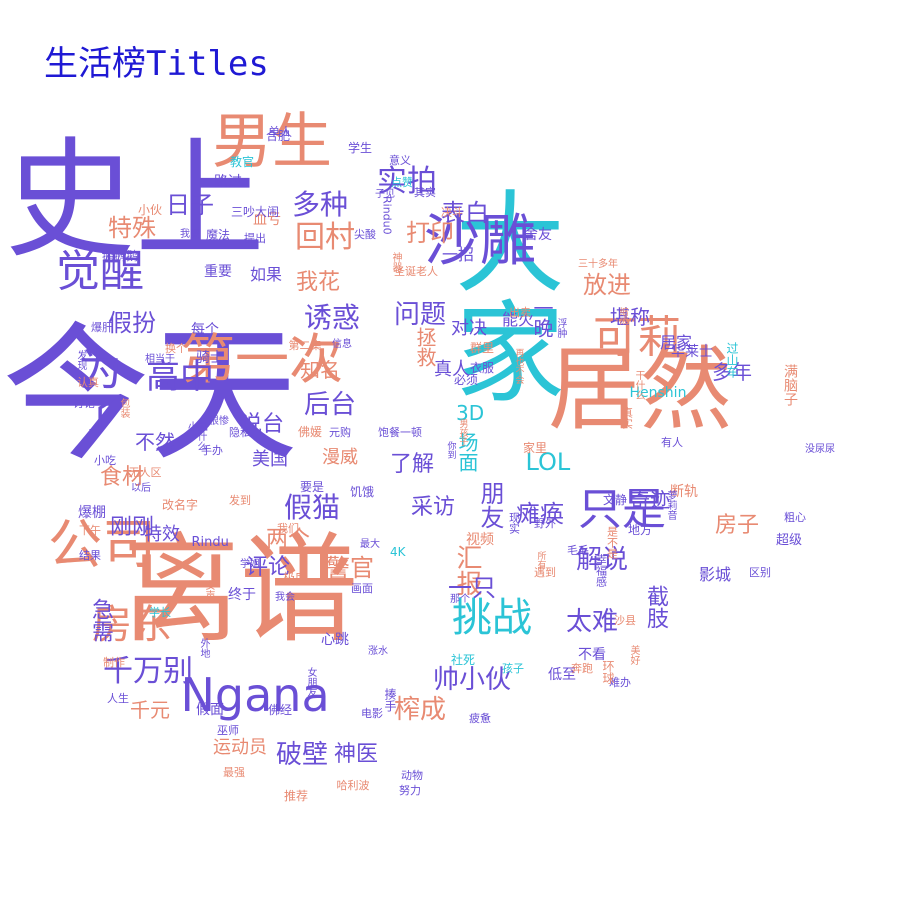 The image size is (900, 900). Describe the element at coordinates (655, 607) in the screenshot. I see `word-term-53: 截肢` at that location.